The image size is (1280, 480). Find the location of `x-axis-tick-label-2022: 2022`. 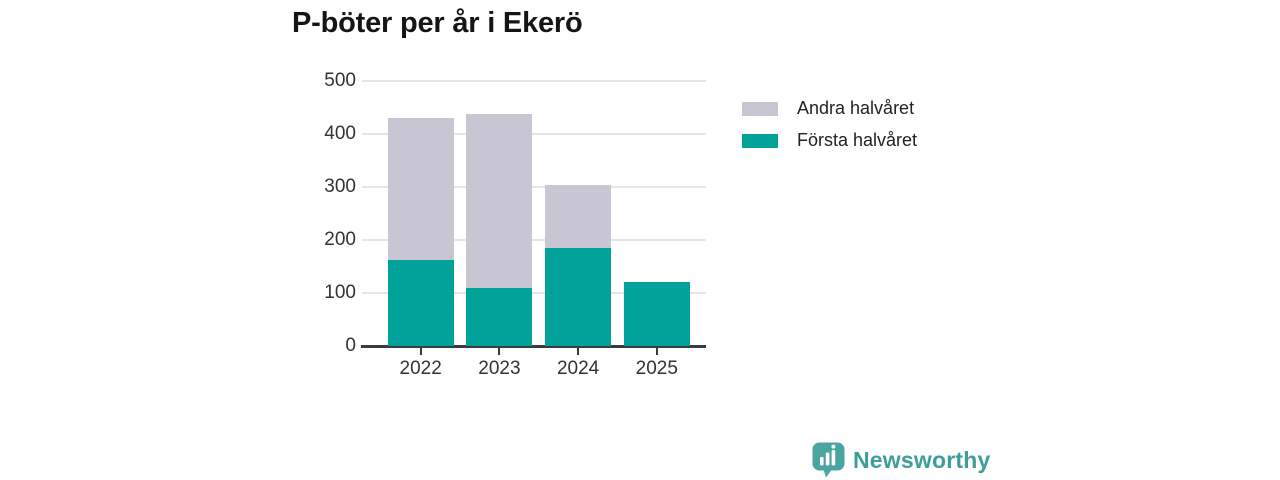

x-axis-tick-label-2022: 2022 is located at coordinates (420, 368).